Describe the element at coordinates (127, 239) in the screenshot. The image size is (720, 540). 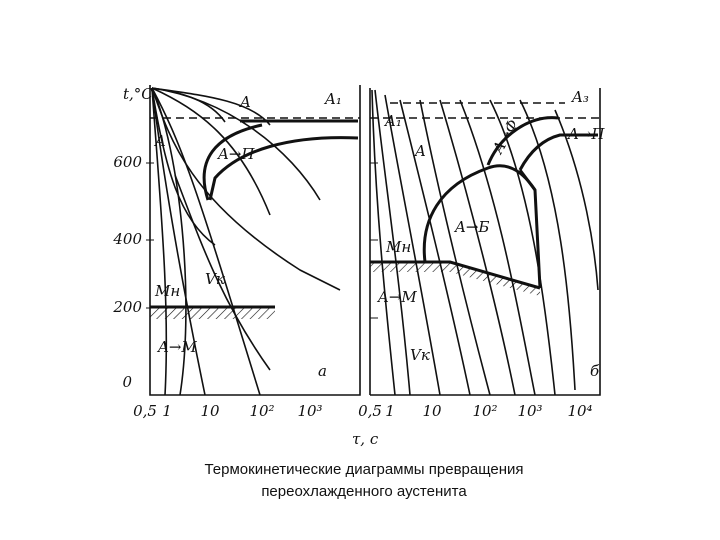
I see `y-tick: 400` at that location.